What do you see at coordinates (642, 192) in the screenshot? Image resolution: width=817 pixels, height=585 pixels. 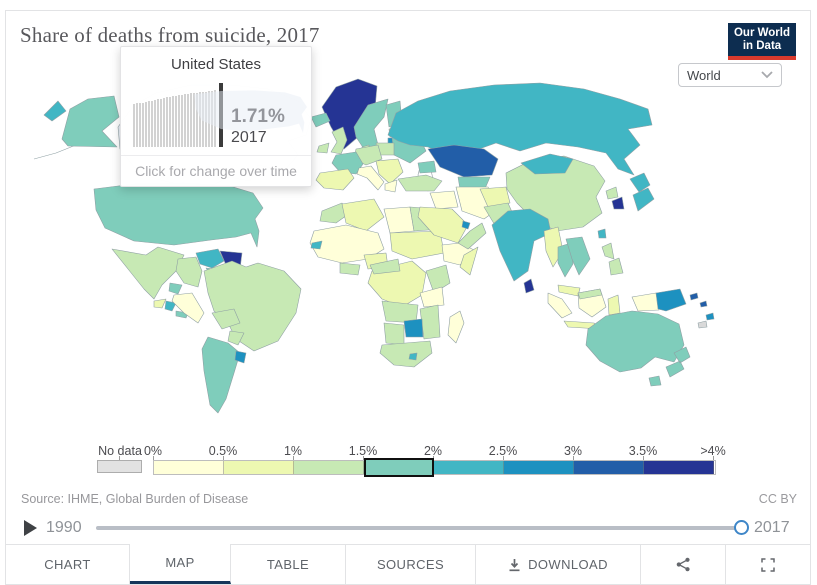 I see `country-japan` at bounding box center [642, 192].